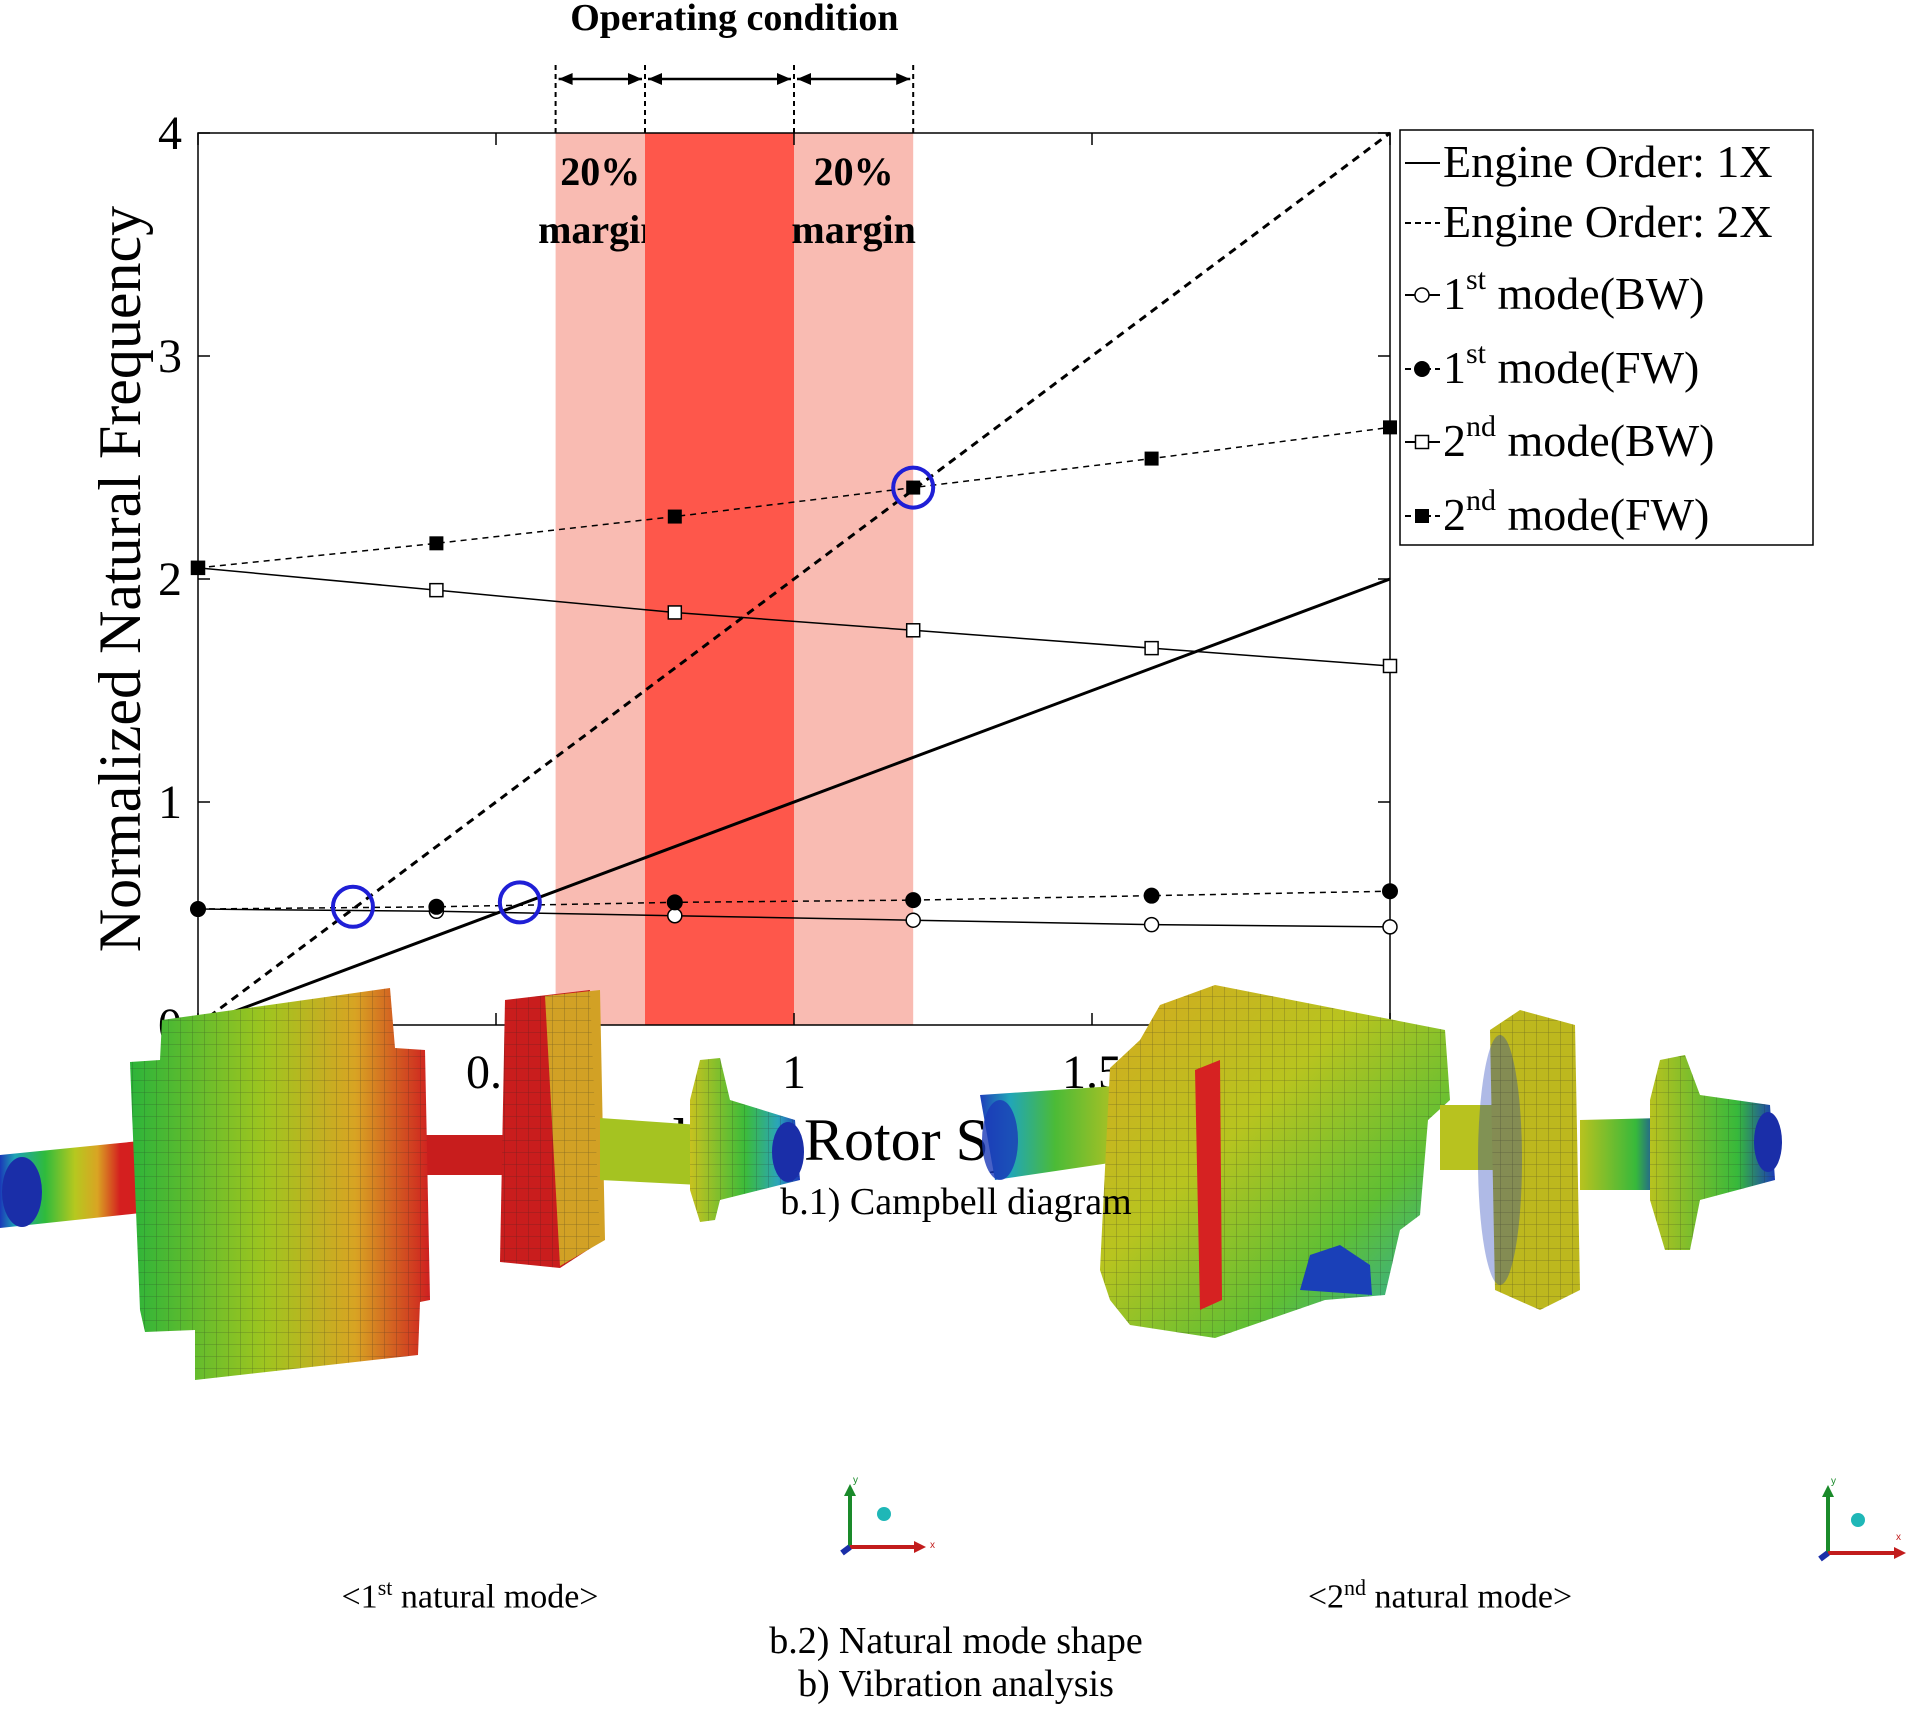  Describe the element at coordinates (1576, 512) in the screenshot. I see `legend-label-5: 2nd mode(FW)` at that location.